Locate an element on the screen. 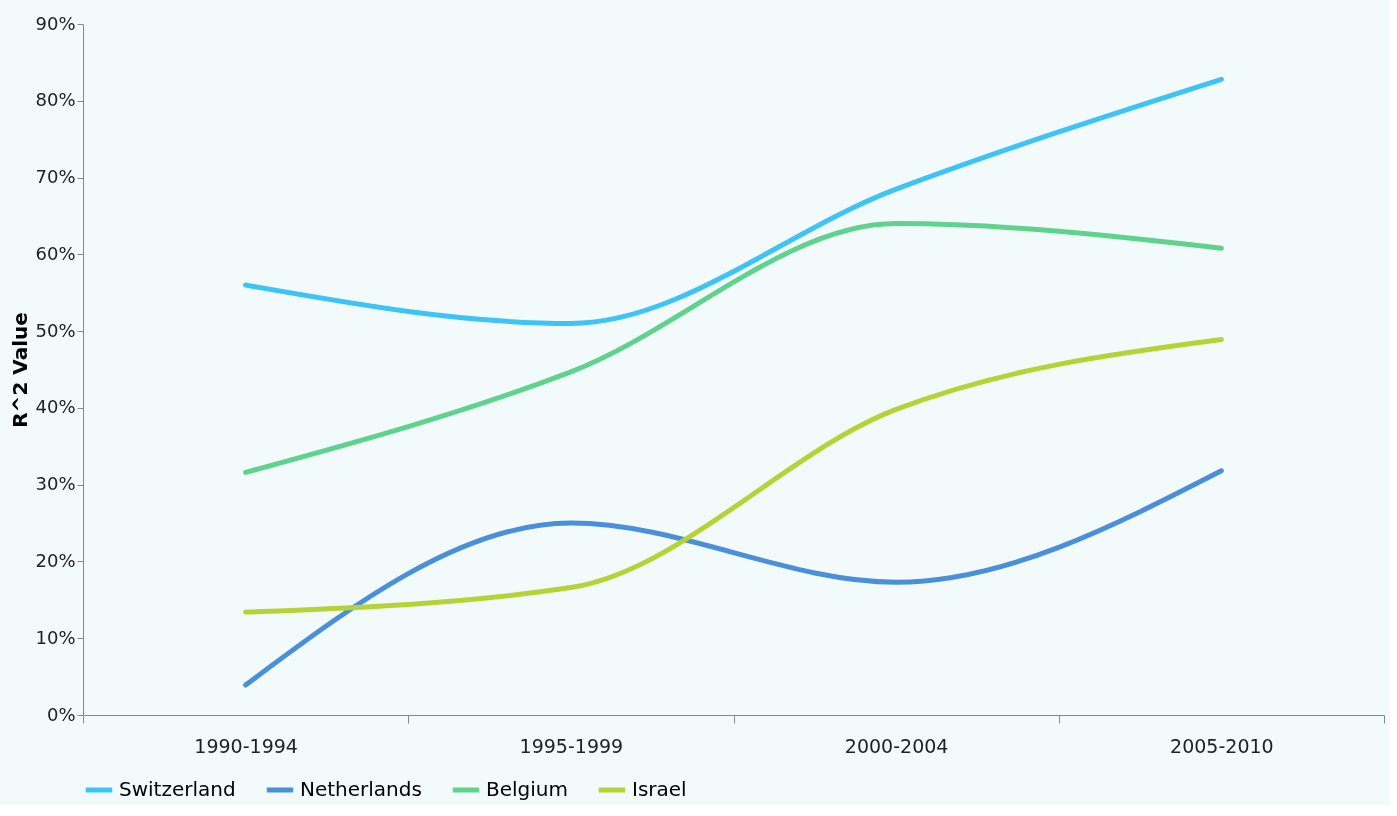 This screenshot has height=816, width=1397. x-tick-label: 1995-1999 is located at coordinates (571, 745).